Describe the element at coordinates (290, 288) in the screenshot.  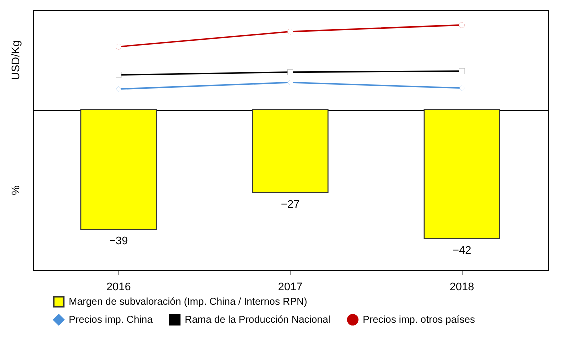
I see `x-tick-label: 2017` at that location.